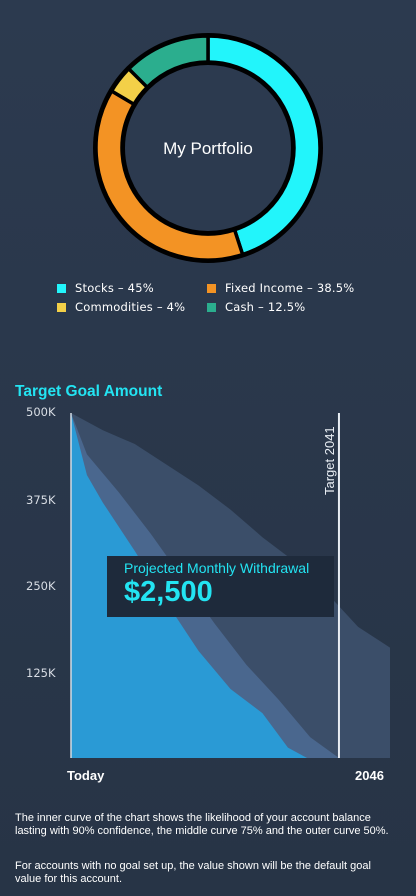  Describe the element at coordinates (130, 307) in the screenshot. I see `legend-label-commodities: Commodities – 4%` at that location.